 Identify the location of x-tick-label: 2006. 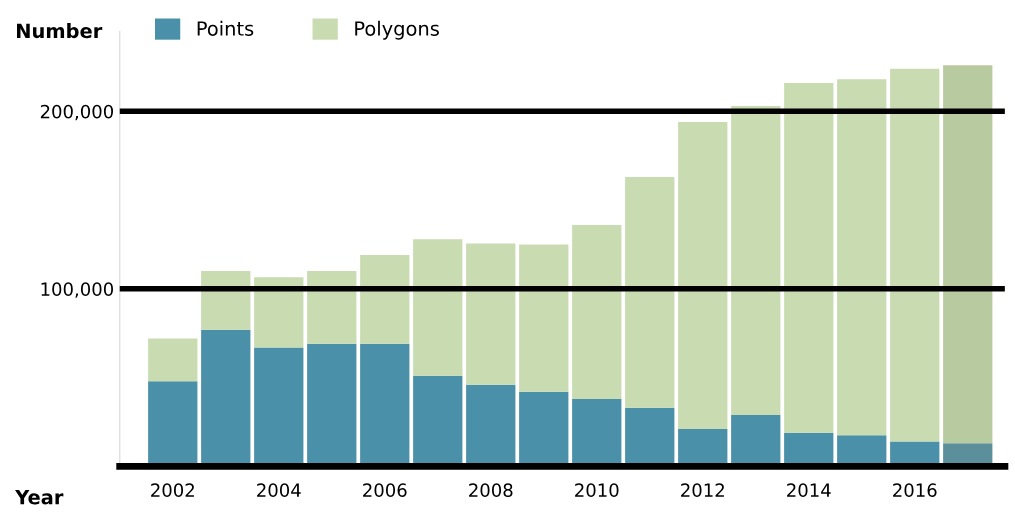
(385, 490).